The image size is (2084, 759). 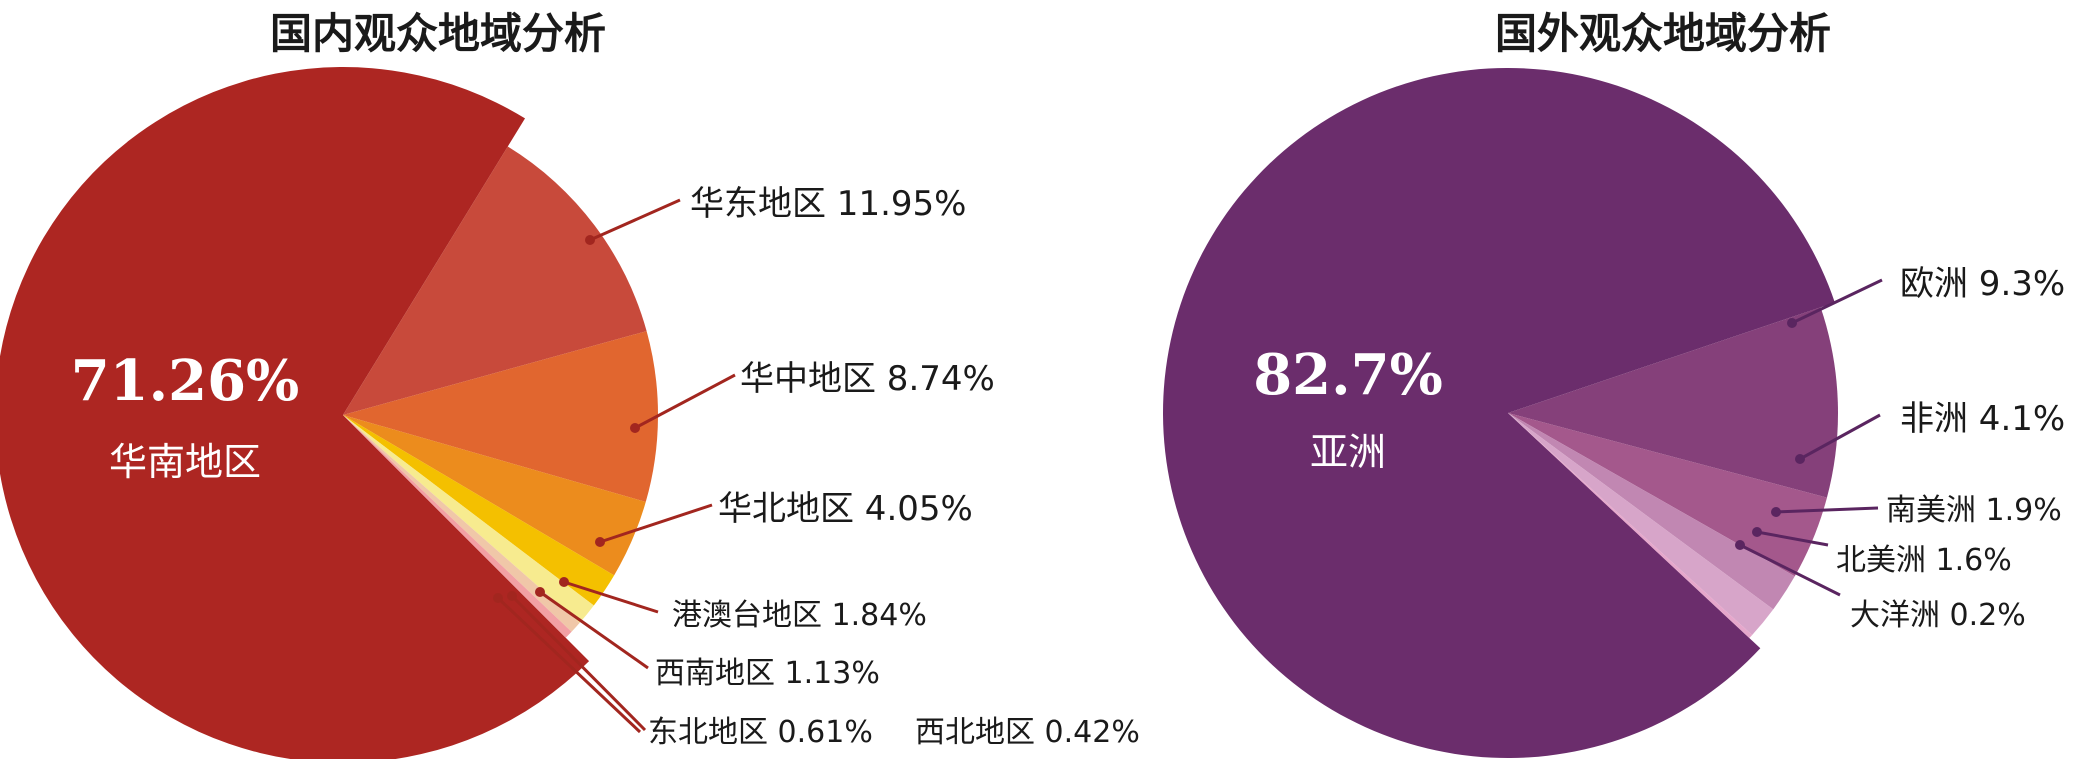 I want to click on chart-title-foreign: 国外观众地域分析, so click(x=1663, y=33).